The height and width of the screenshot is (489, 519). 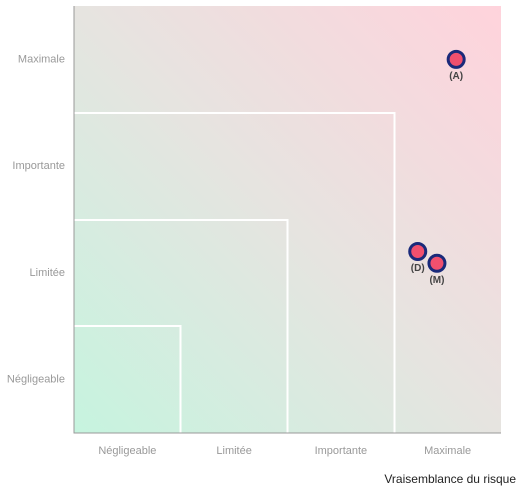 I want to click on x-tick-label: Limitée, so click(x=233, y=451).